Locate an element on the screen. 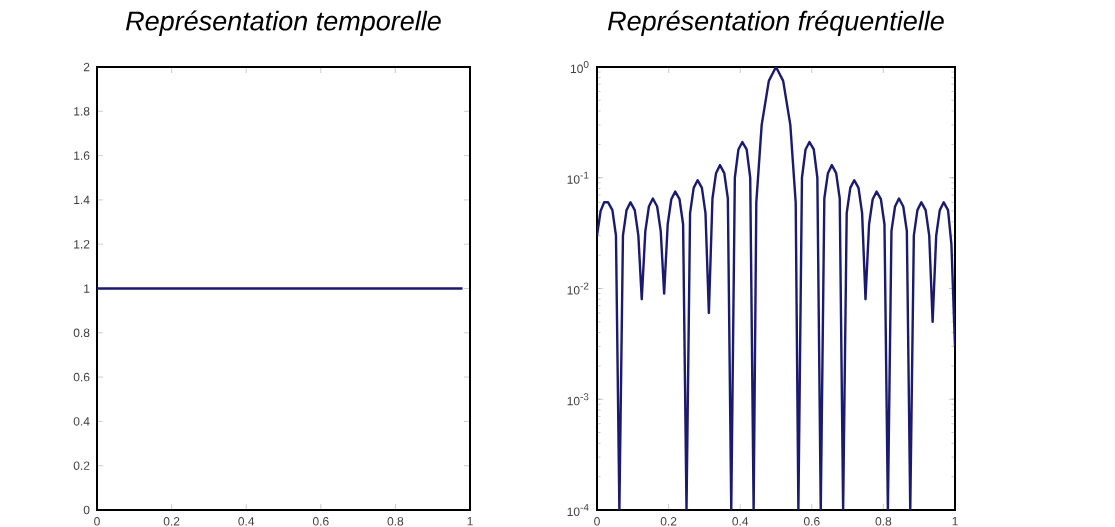 Image resolution: width=1115 pixels, height=527 pixels. y-tick-label: 0 is located at coordinates (86, 510).